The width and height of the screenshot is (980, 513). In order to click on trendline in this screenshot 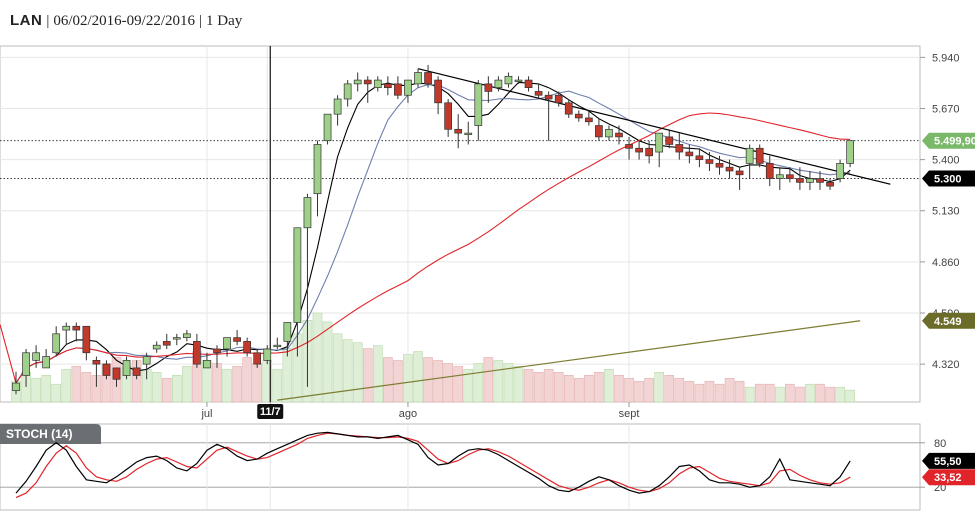, I will do `click(569, 360)`.